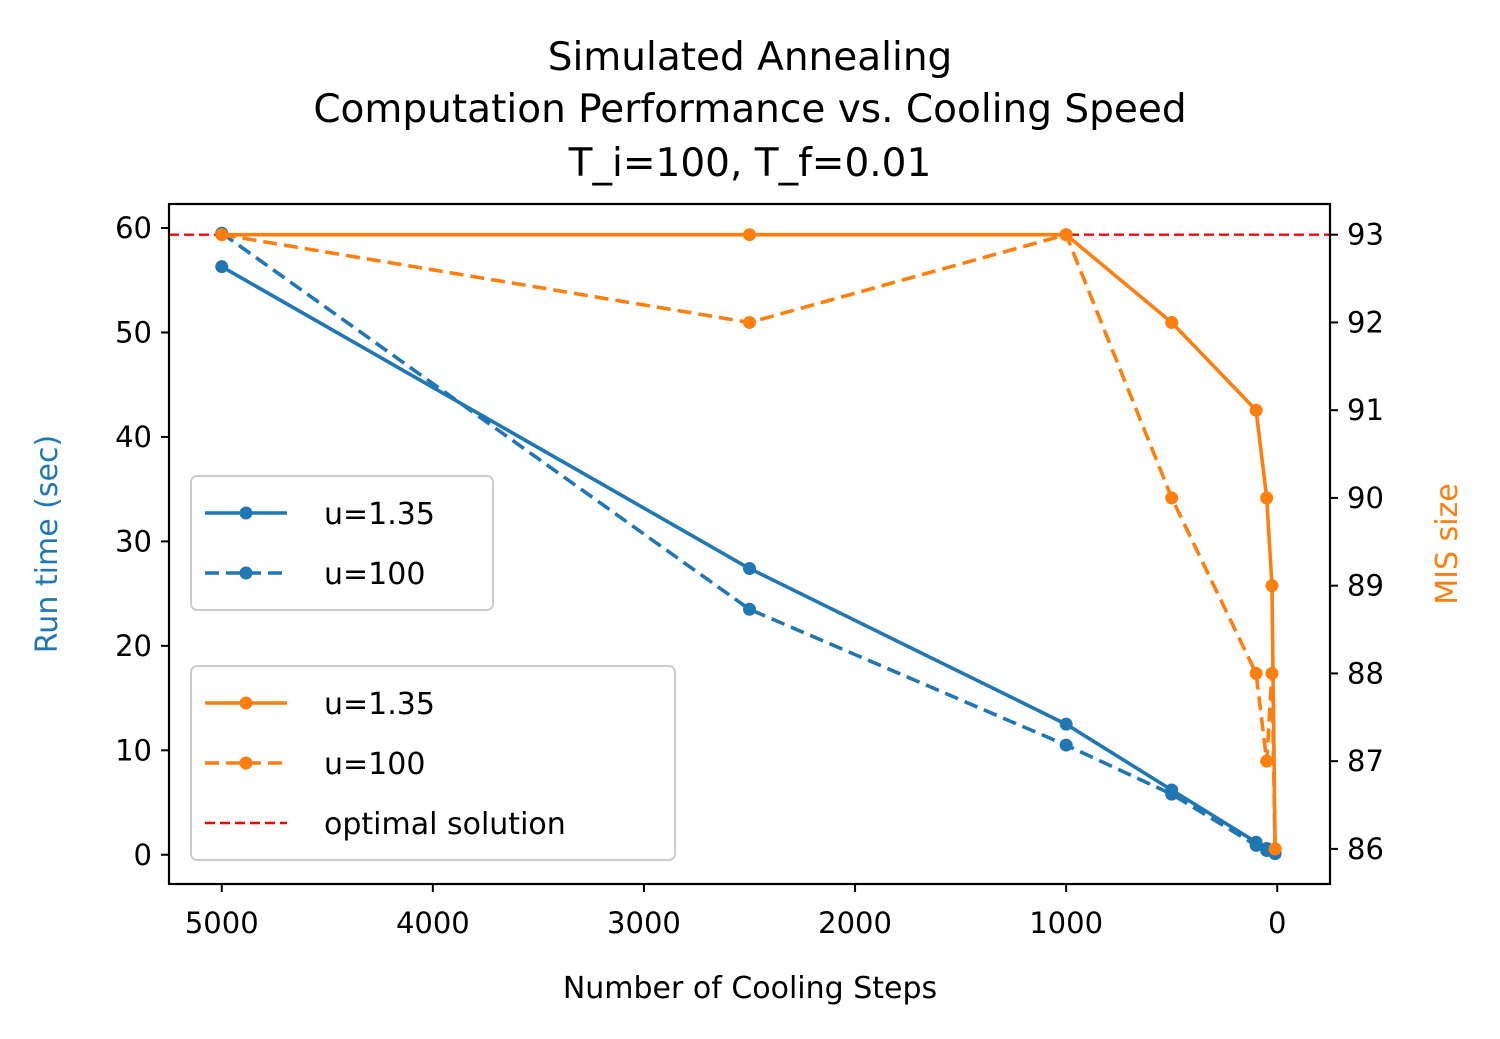 The width and height of the screenshot is (1500, 1039). Describe the element at coordinates (1066, 923) in the screenshot. I see `x-tick-label: 1000` at that location.